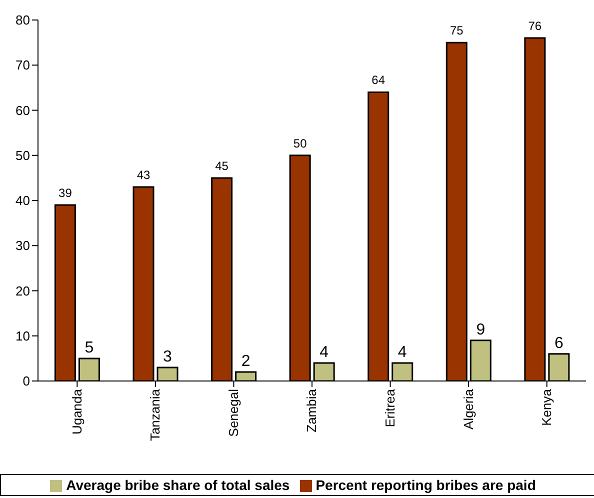  I want to click on y-tick-label: 0, so click(26, 381).